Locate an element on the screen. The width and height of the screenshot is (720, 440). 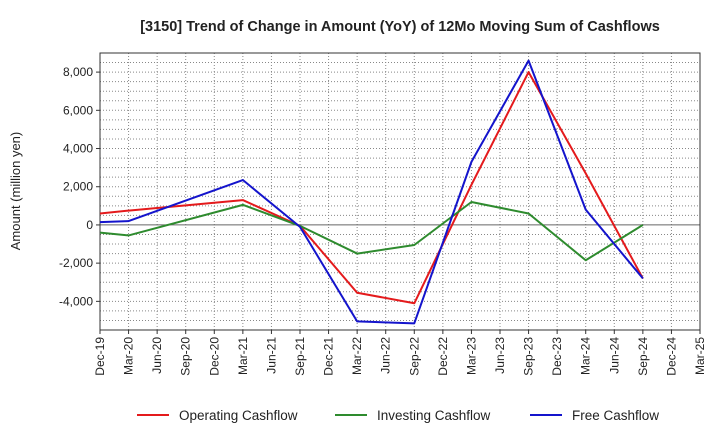
x-tick-label: Dec-24 is located at coordinates (671, 356).